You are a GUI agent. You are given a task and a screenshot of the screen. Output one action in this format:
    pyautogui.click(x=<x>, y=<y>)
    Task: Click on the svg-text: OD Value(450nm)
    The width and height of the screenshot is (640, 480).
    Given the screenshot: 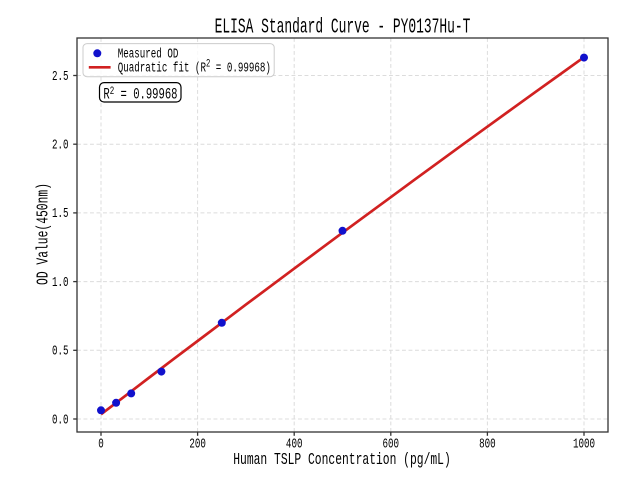 What is the action you would take?
    pyautogui.click(x=44, y=234)
    